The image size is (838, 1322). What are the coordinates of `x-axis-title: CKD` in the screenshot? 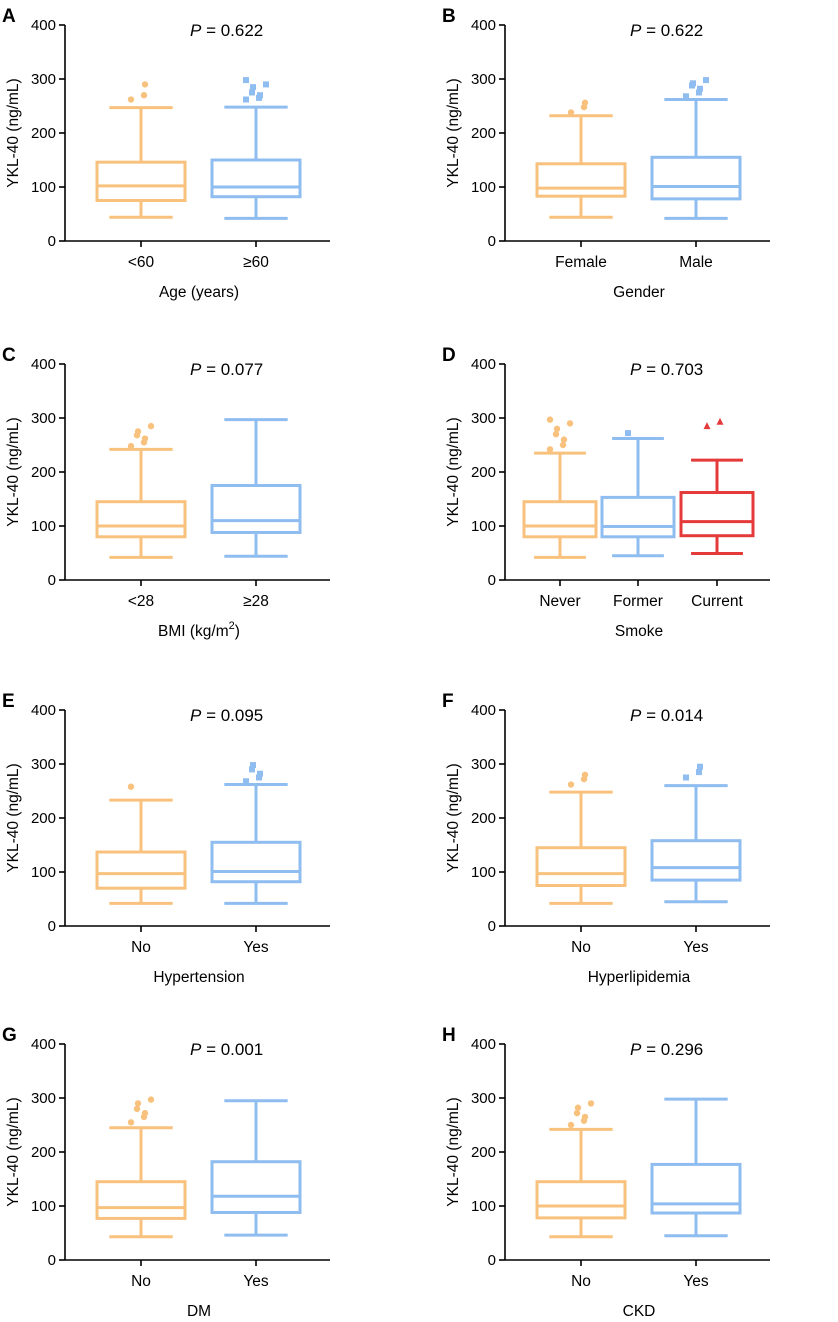 It's located at (639, 1311).